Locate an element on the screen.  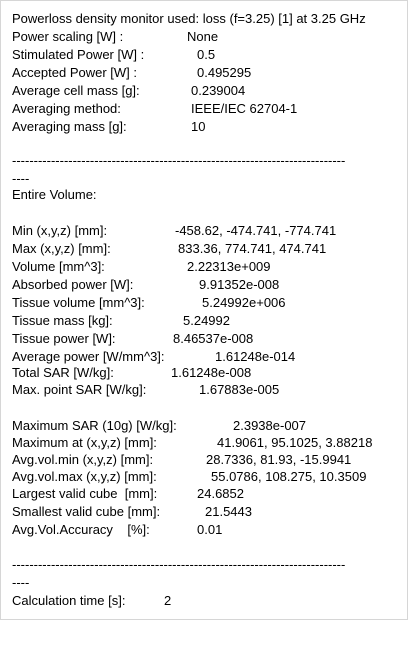
row-averaging-method: Averaging method: IEEE/IEC 62704-1 is located at coordinates (154, 109).